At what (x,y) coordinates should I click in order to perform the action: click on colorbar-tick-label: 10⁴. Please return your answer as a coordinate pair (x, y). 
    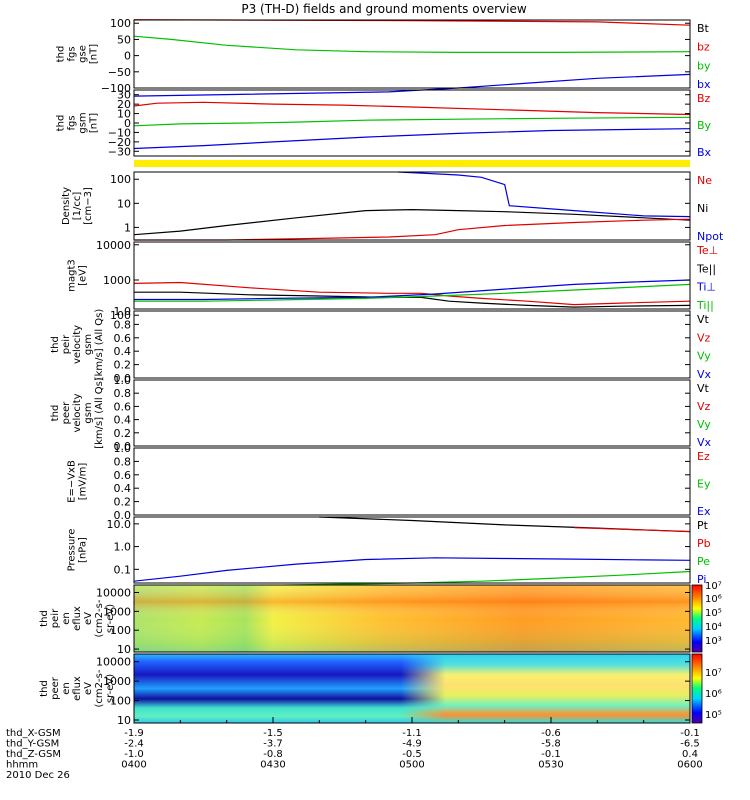
    Looking at the image, I should click on (713, 627).